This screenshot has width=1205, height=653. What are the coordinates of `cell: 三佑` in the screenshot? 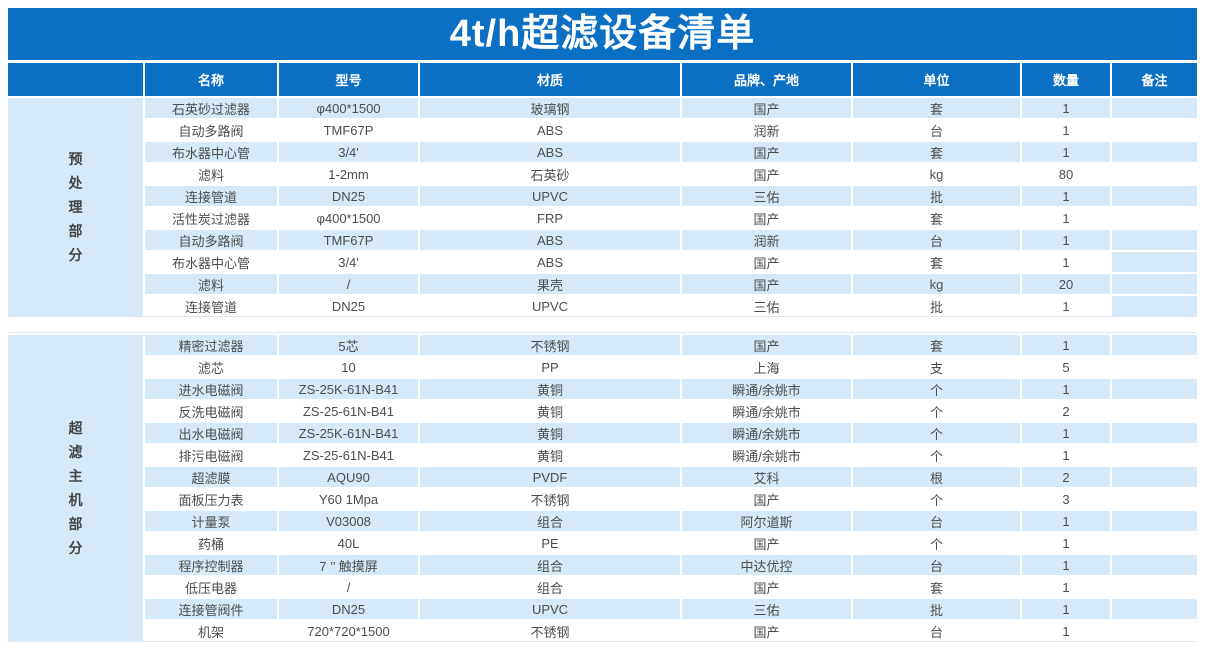 It's located at (765, 608).